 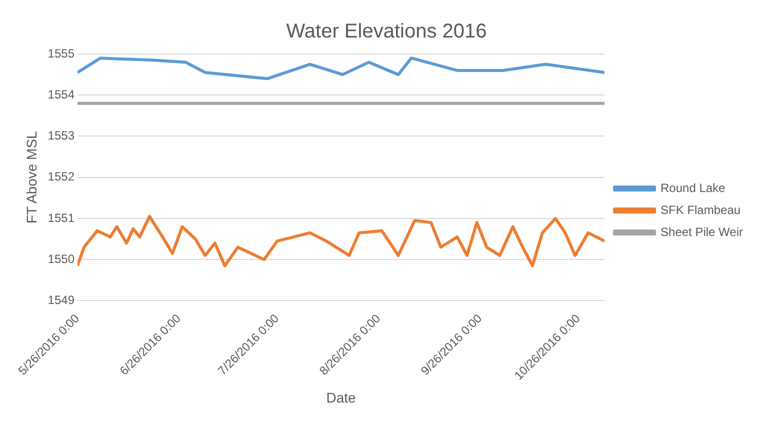 I want to click on y-tick-label: 1555, so click(x=61, y=53).